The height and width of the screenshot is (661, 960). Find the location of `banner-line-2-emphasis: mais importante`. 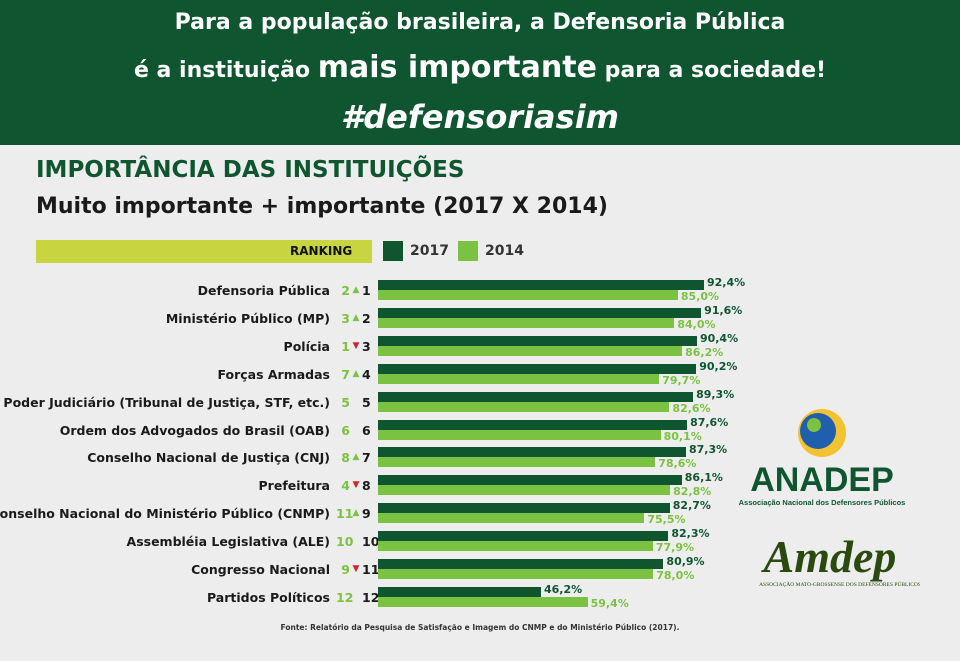

banner-line-2-emphasis: mais importante is located at coordinates (457, 67).